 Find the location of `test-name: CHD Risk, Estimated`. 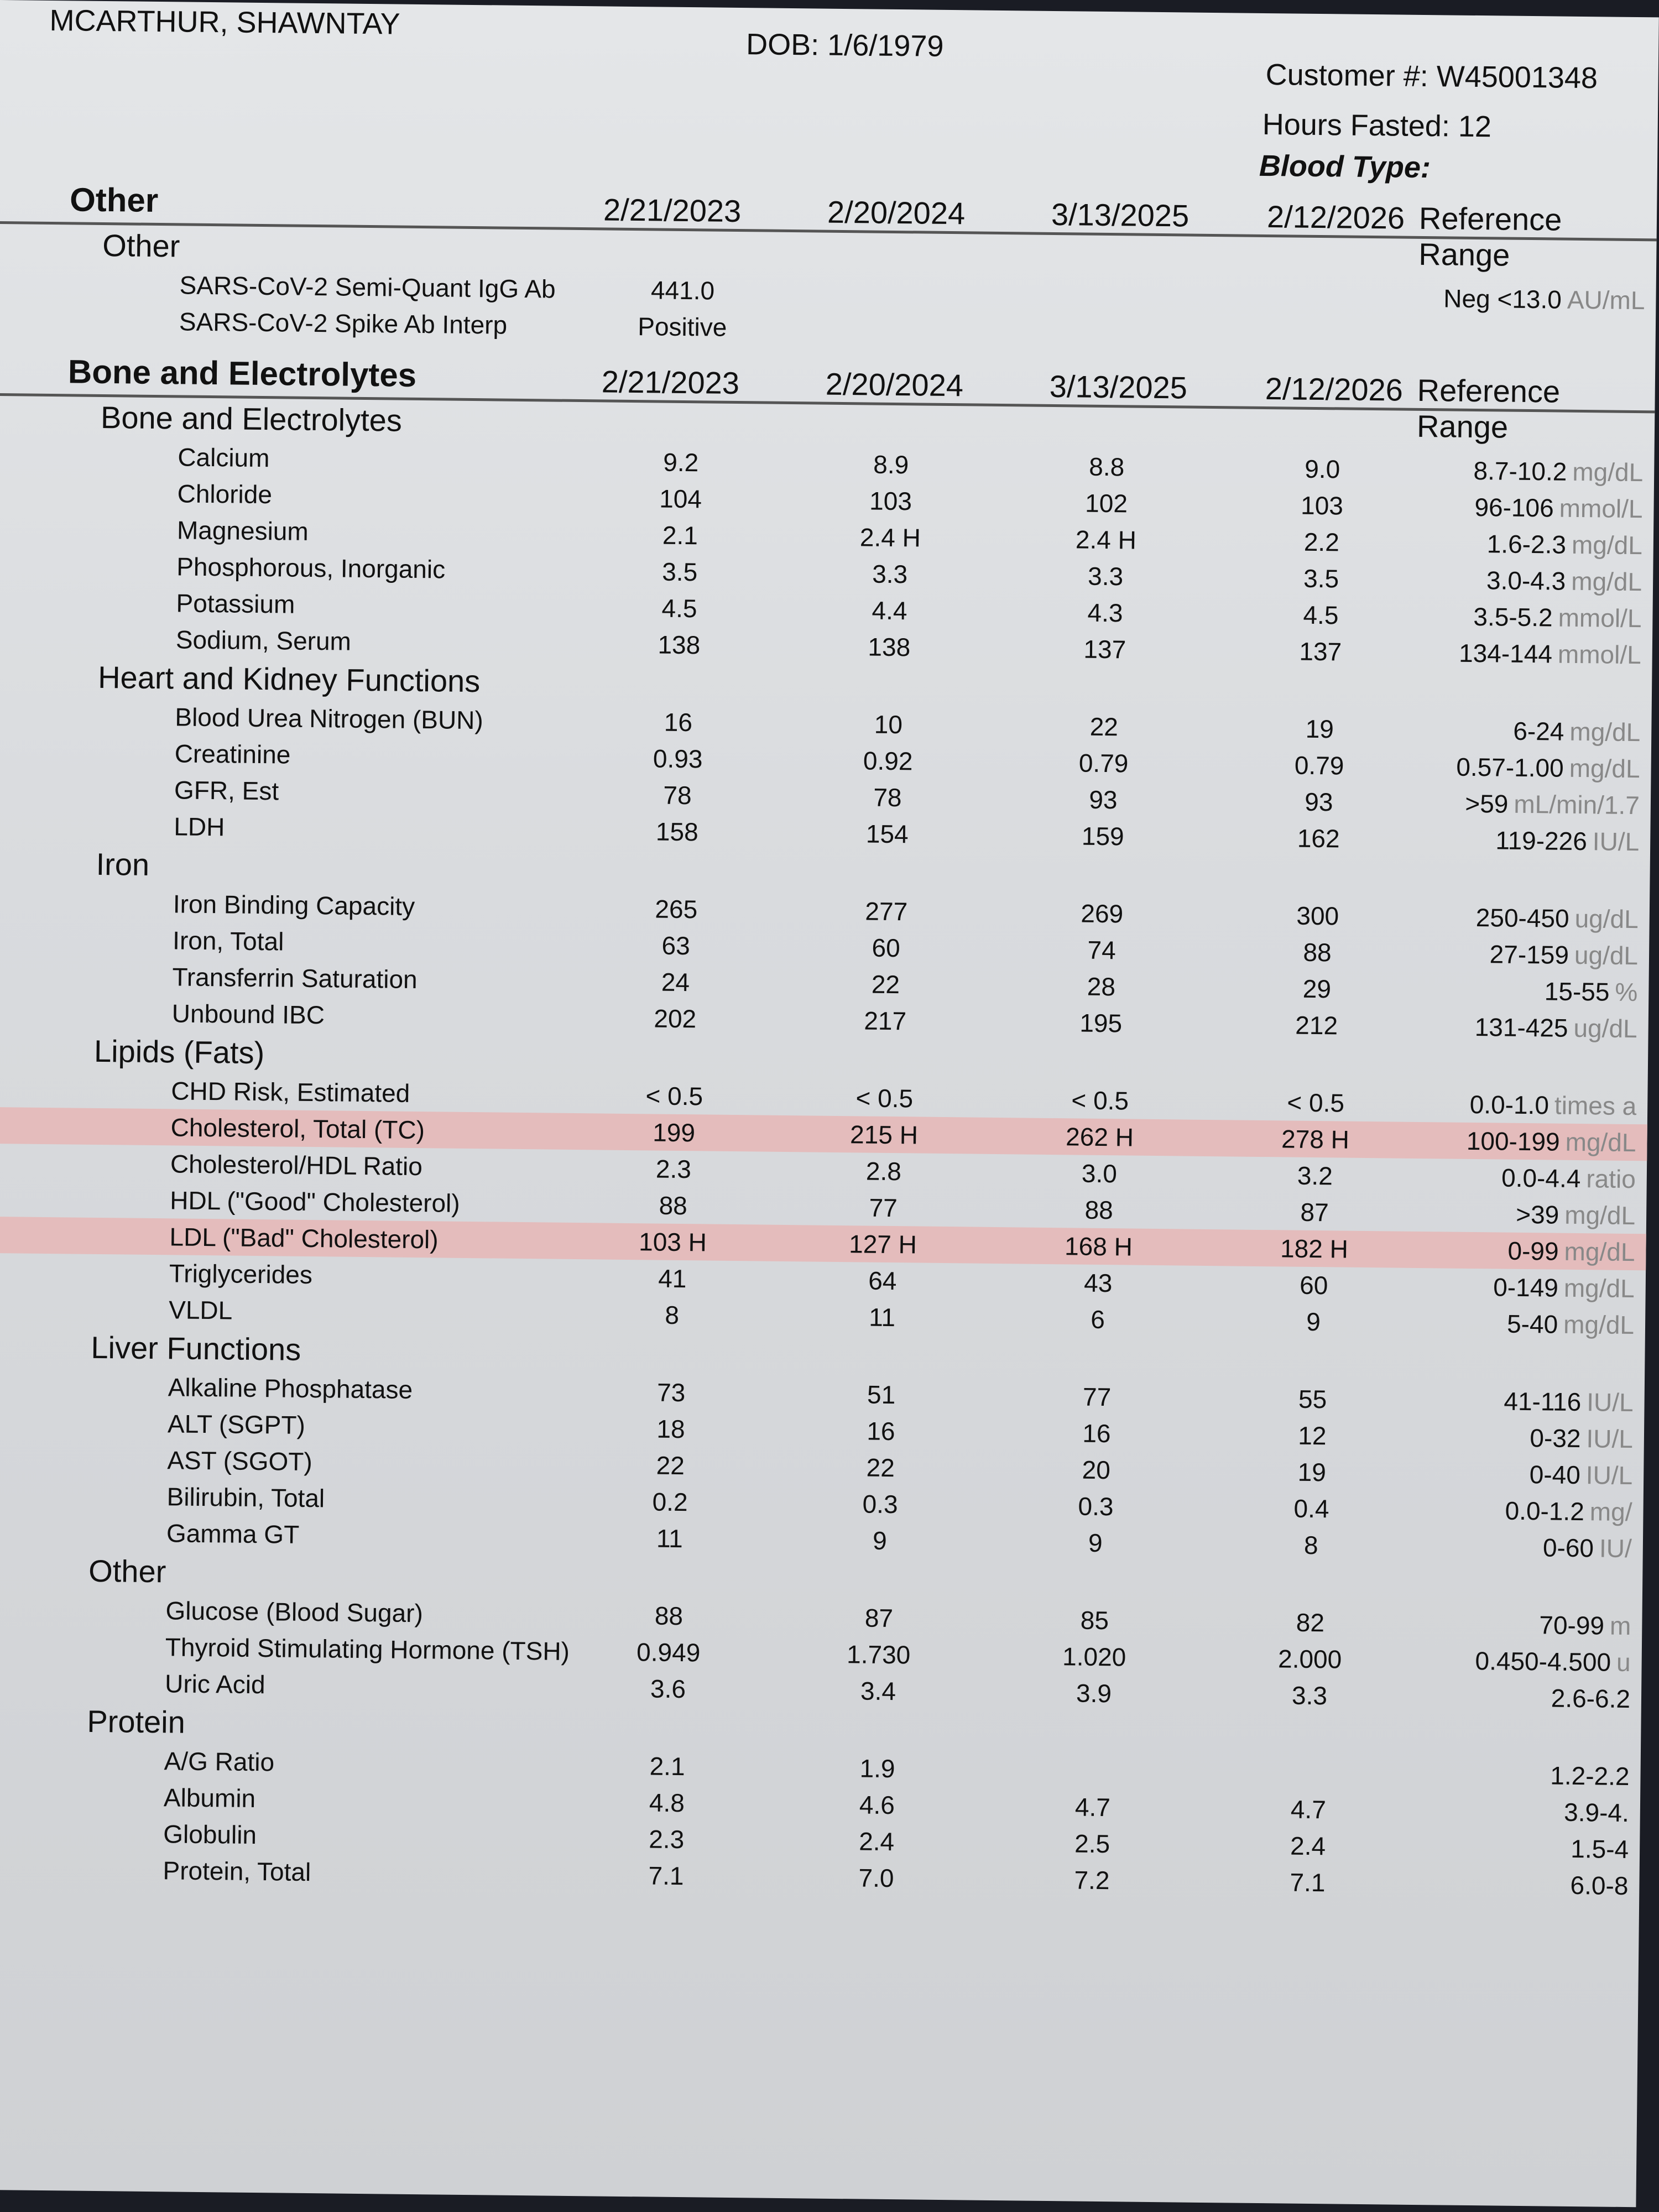

test-name: CHD Risk, Estimated is located at coordinates (290, 1092).